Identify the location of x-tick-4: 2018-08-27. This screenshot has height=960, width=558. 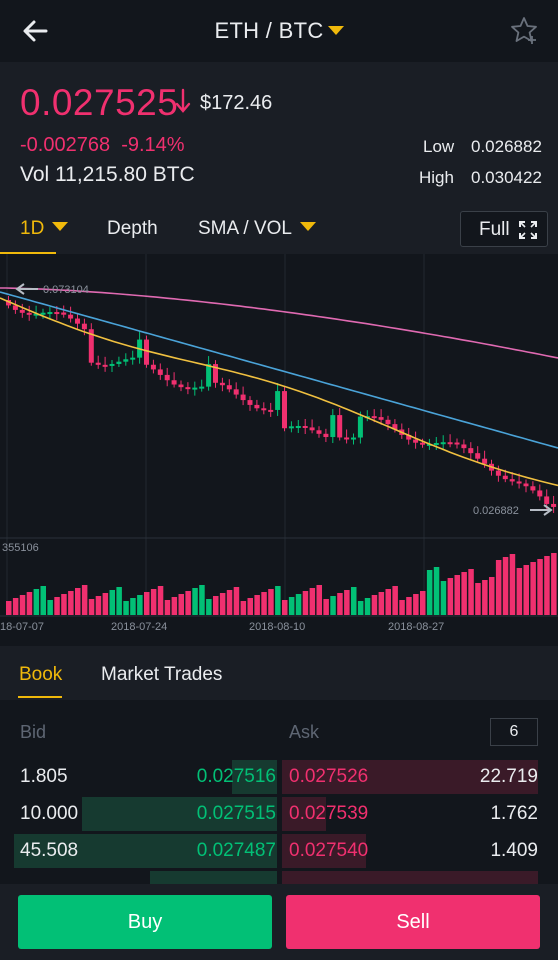
(416, 627).